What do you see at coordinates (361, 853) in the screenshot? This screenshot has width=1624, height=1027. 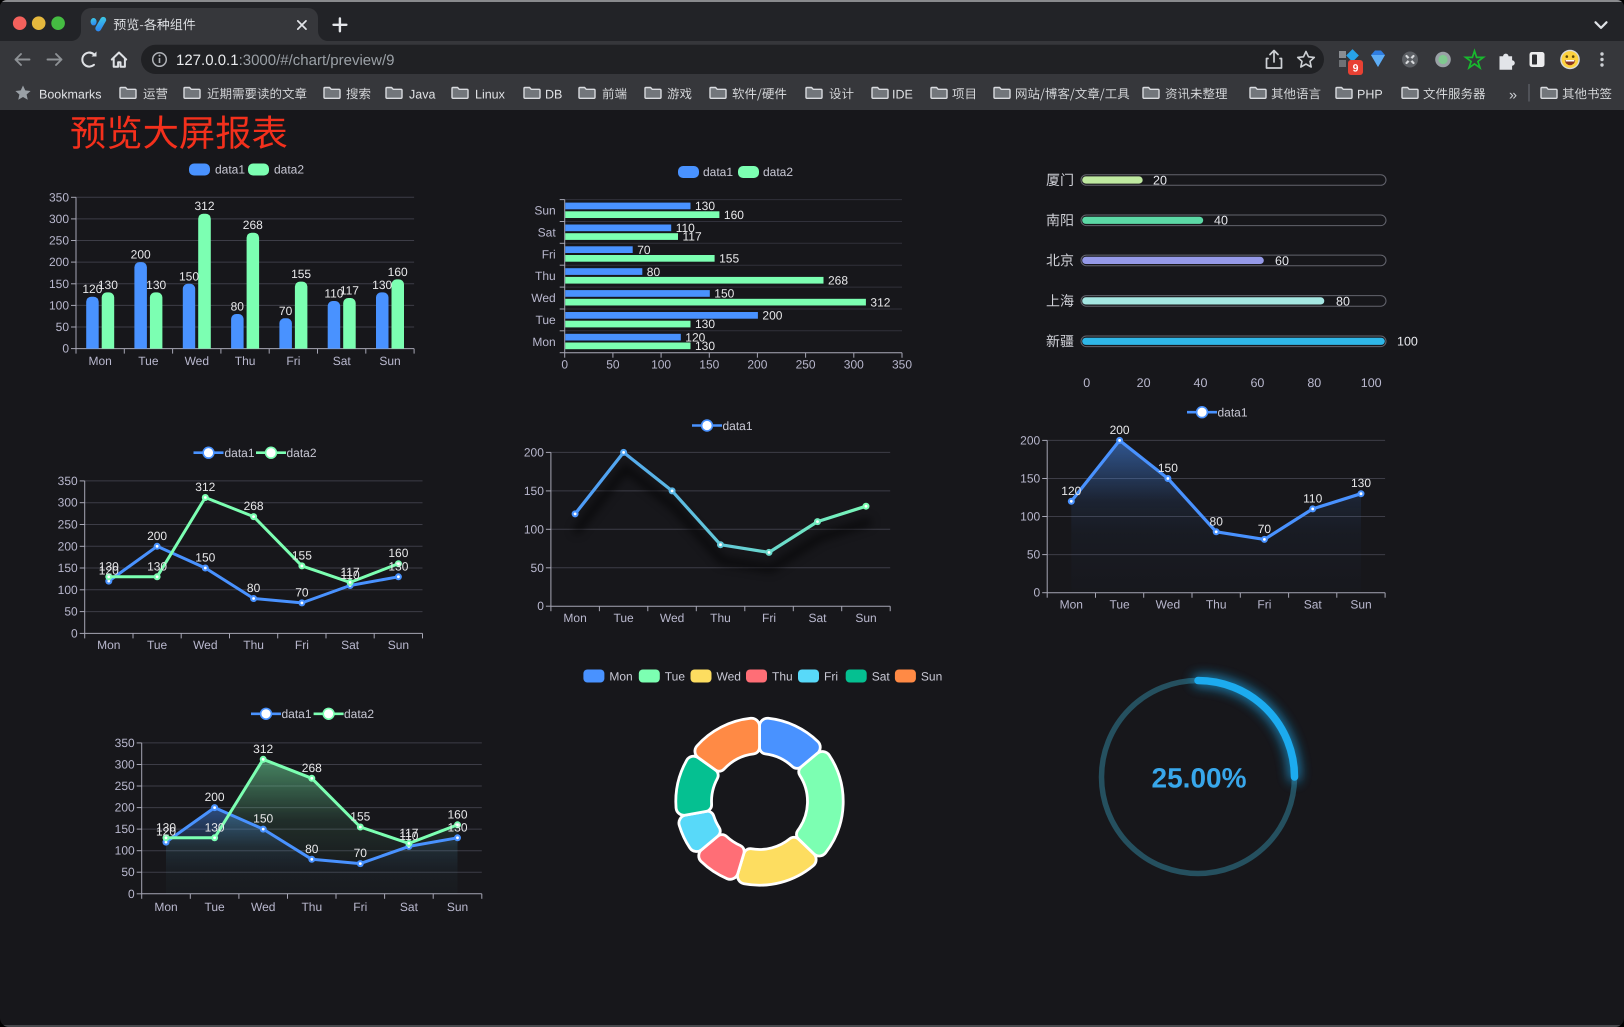 I see `svg-text: 70` at bounding box center [361, 853].